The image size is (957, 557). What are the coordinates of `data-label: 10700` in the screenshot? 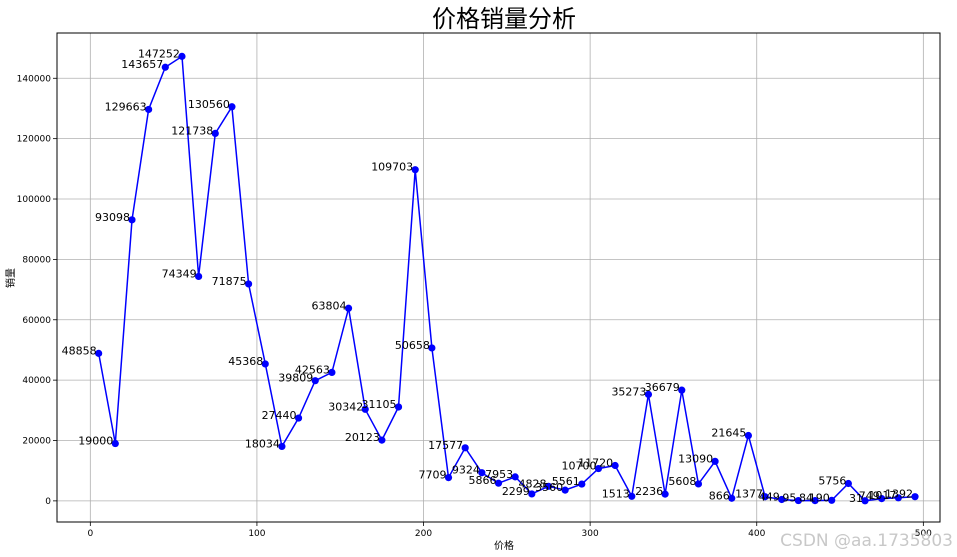 It's located at (578, 466).